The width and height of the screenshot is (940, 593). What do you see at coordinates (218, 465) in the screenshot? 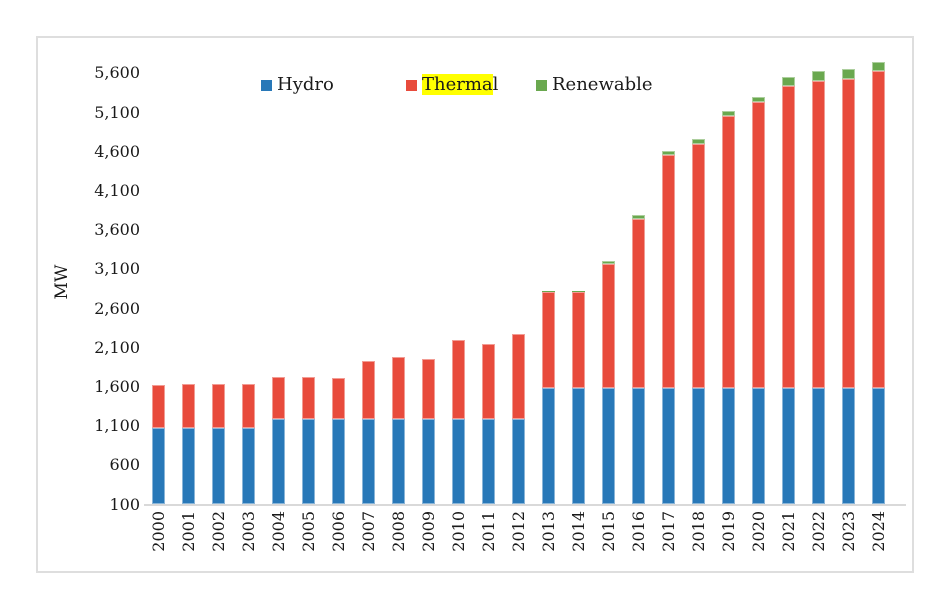
I see `bar-segment-hydro-2002` at bounding box center [218, 465].